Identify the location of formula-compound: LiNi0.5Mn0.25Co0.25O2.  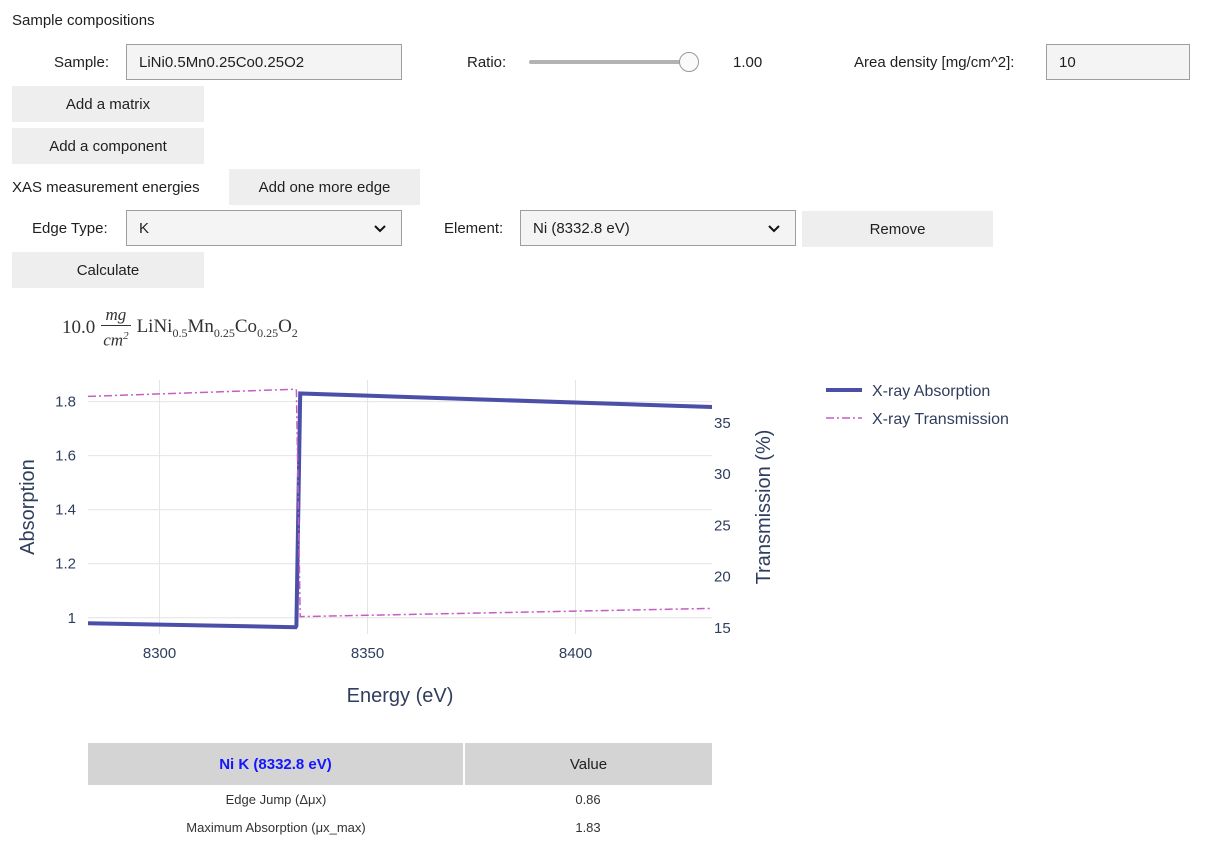
(217, 327).